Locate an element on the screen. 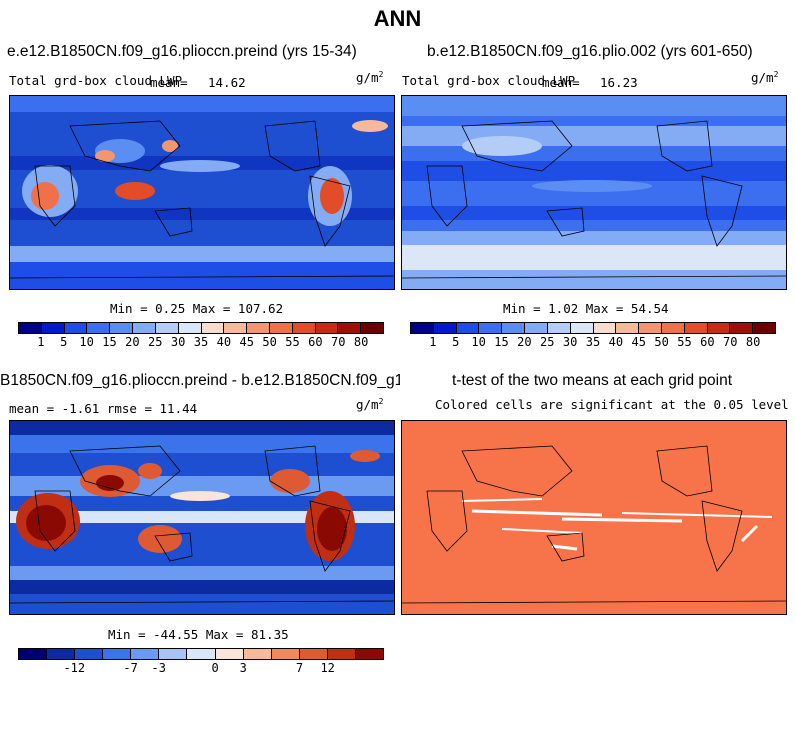  colorbar-tick-label: -7 is located at coordinates (130, 668).